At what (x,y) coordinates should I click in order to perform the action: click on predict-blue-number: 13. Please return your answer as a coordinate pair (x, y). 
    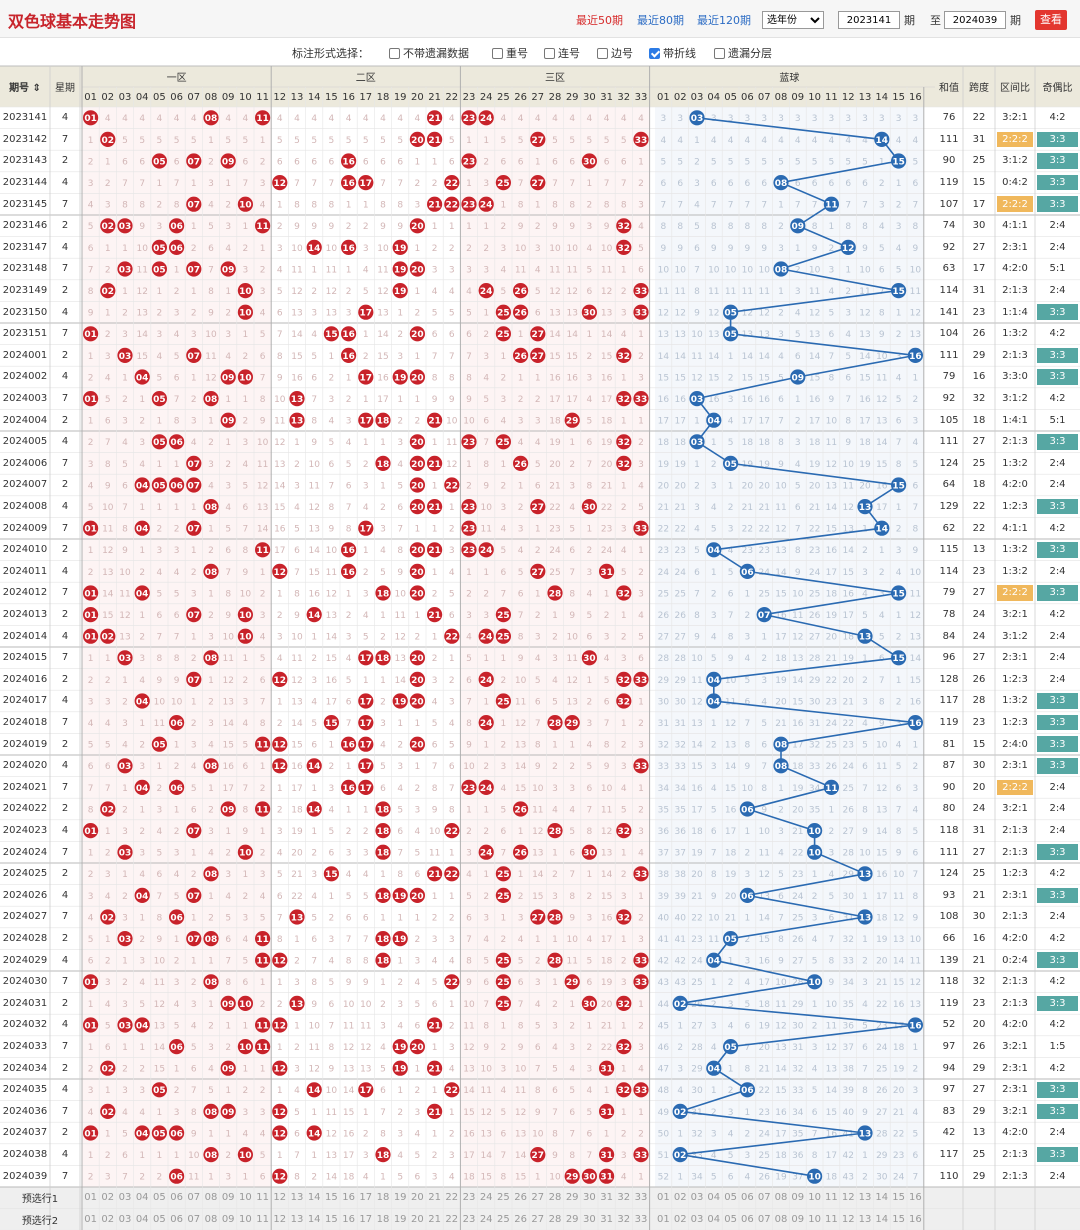
    Looking at the image, I should click on (865, 1219).